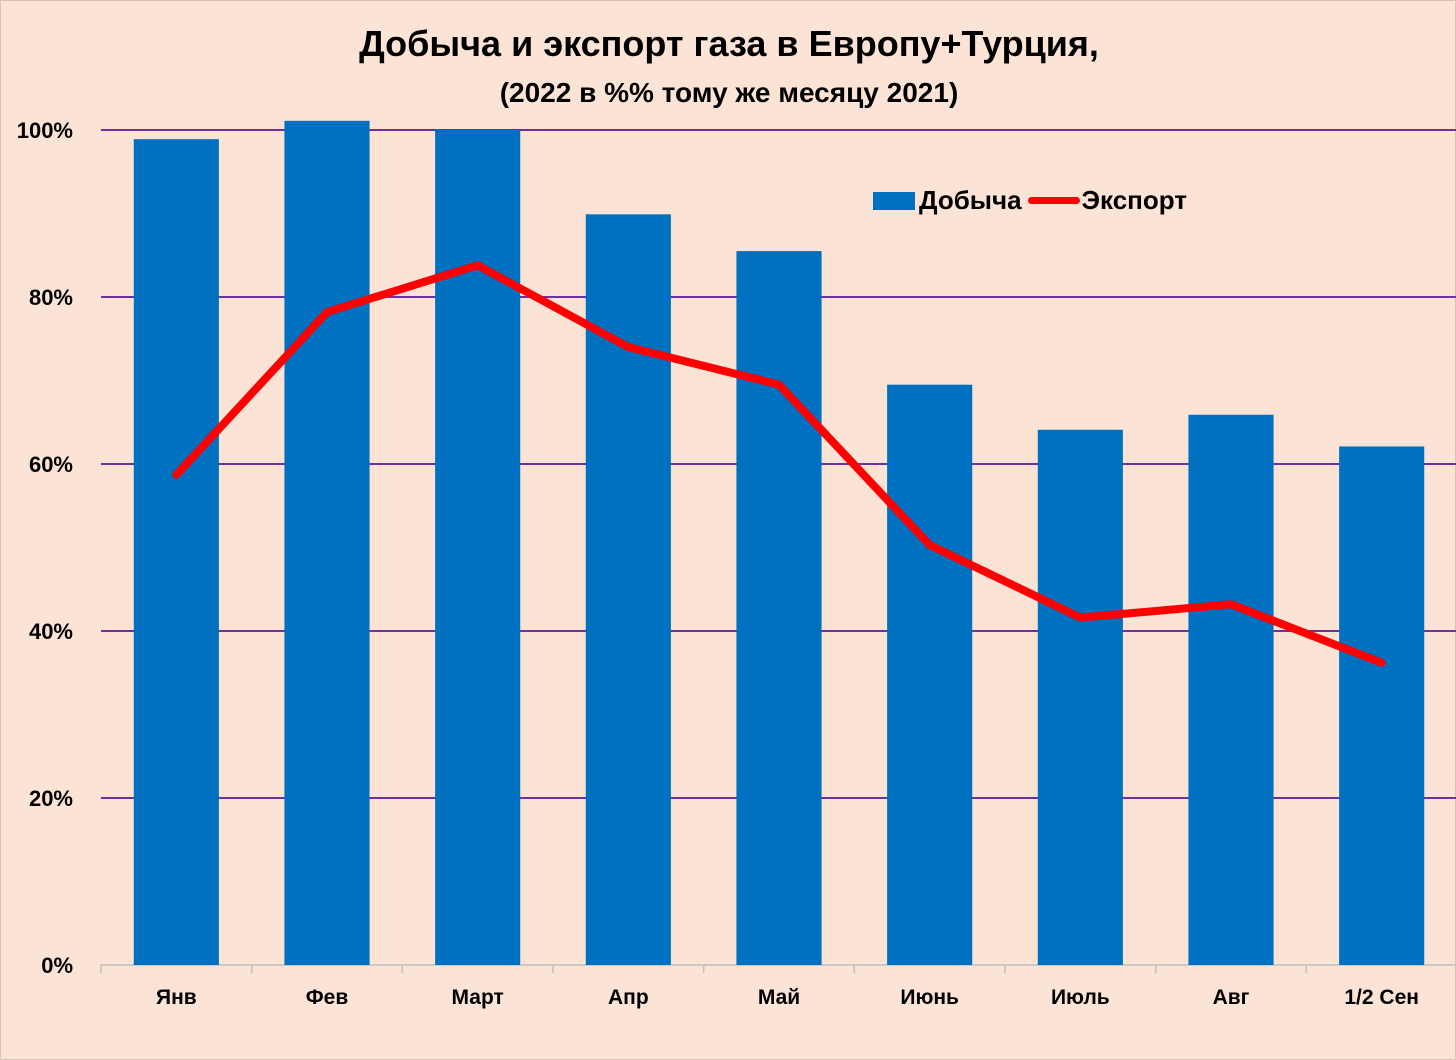  I want to click on x-tick-label: Фев, so click(327, 997).